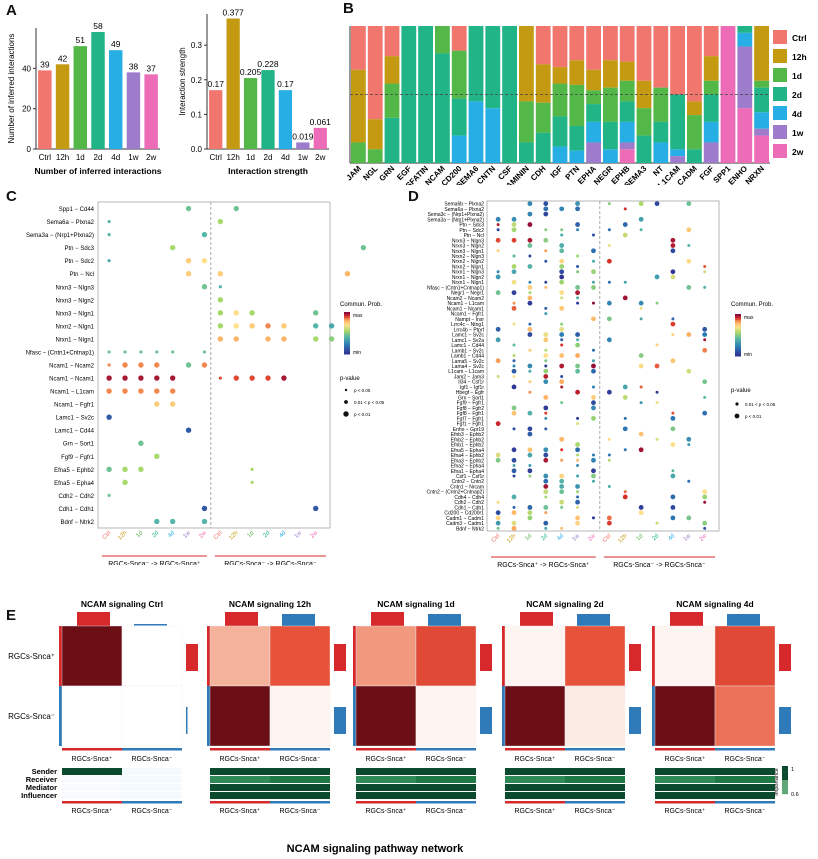 The height and width of the screenshot is (859, 818). Describe the element at coordinates (285, 84) in the screenshot. I see `bar-value-label: 0.17` at that location.